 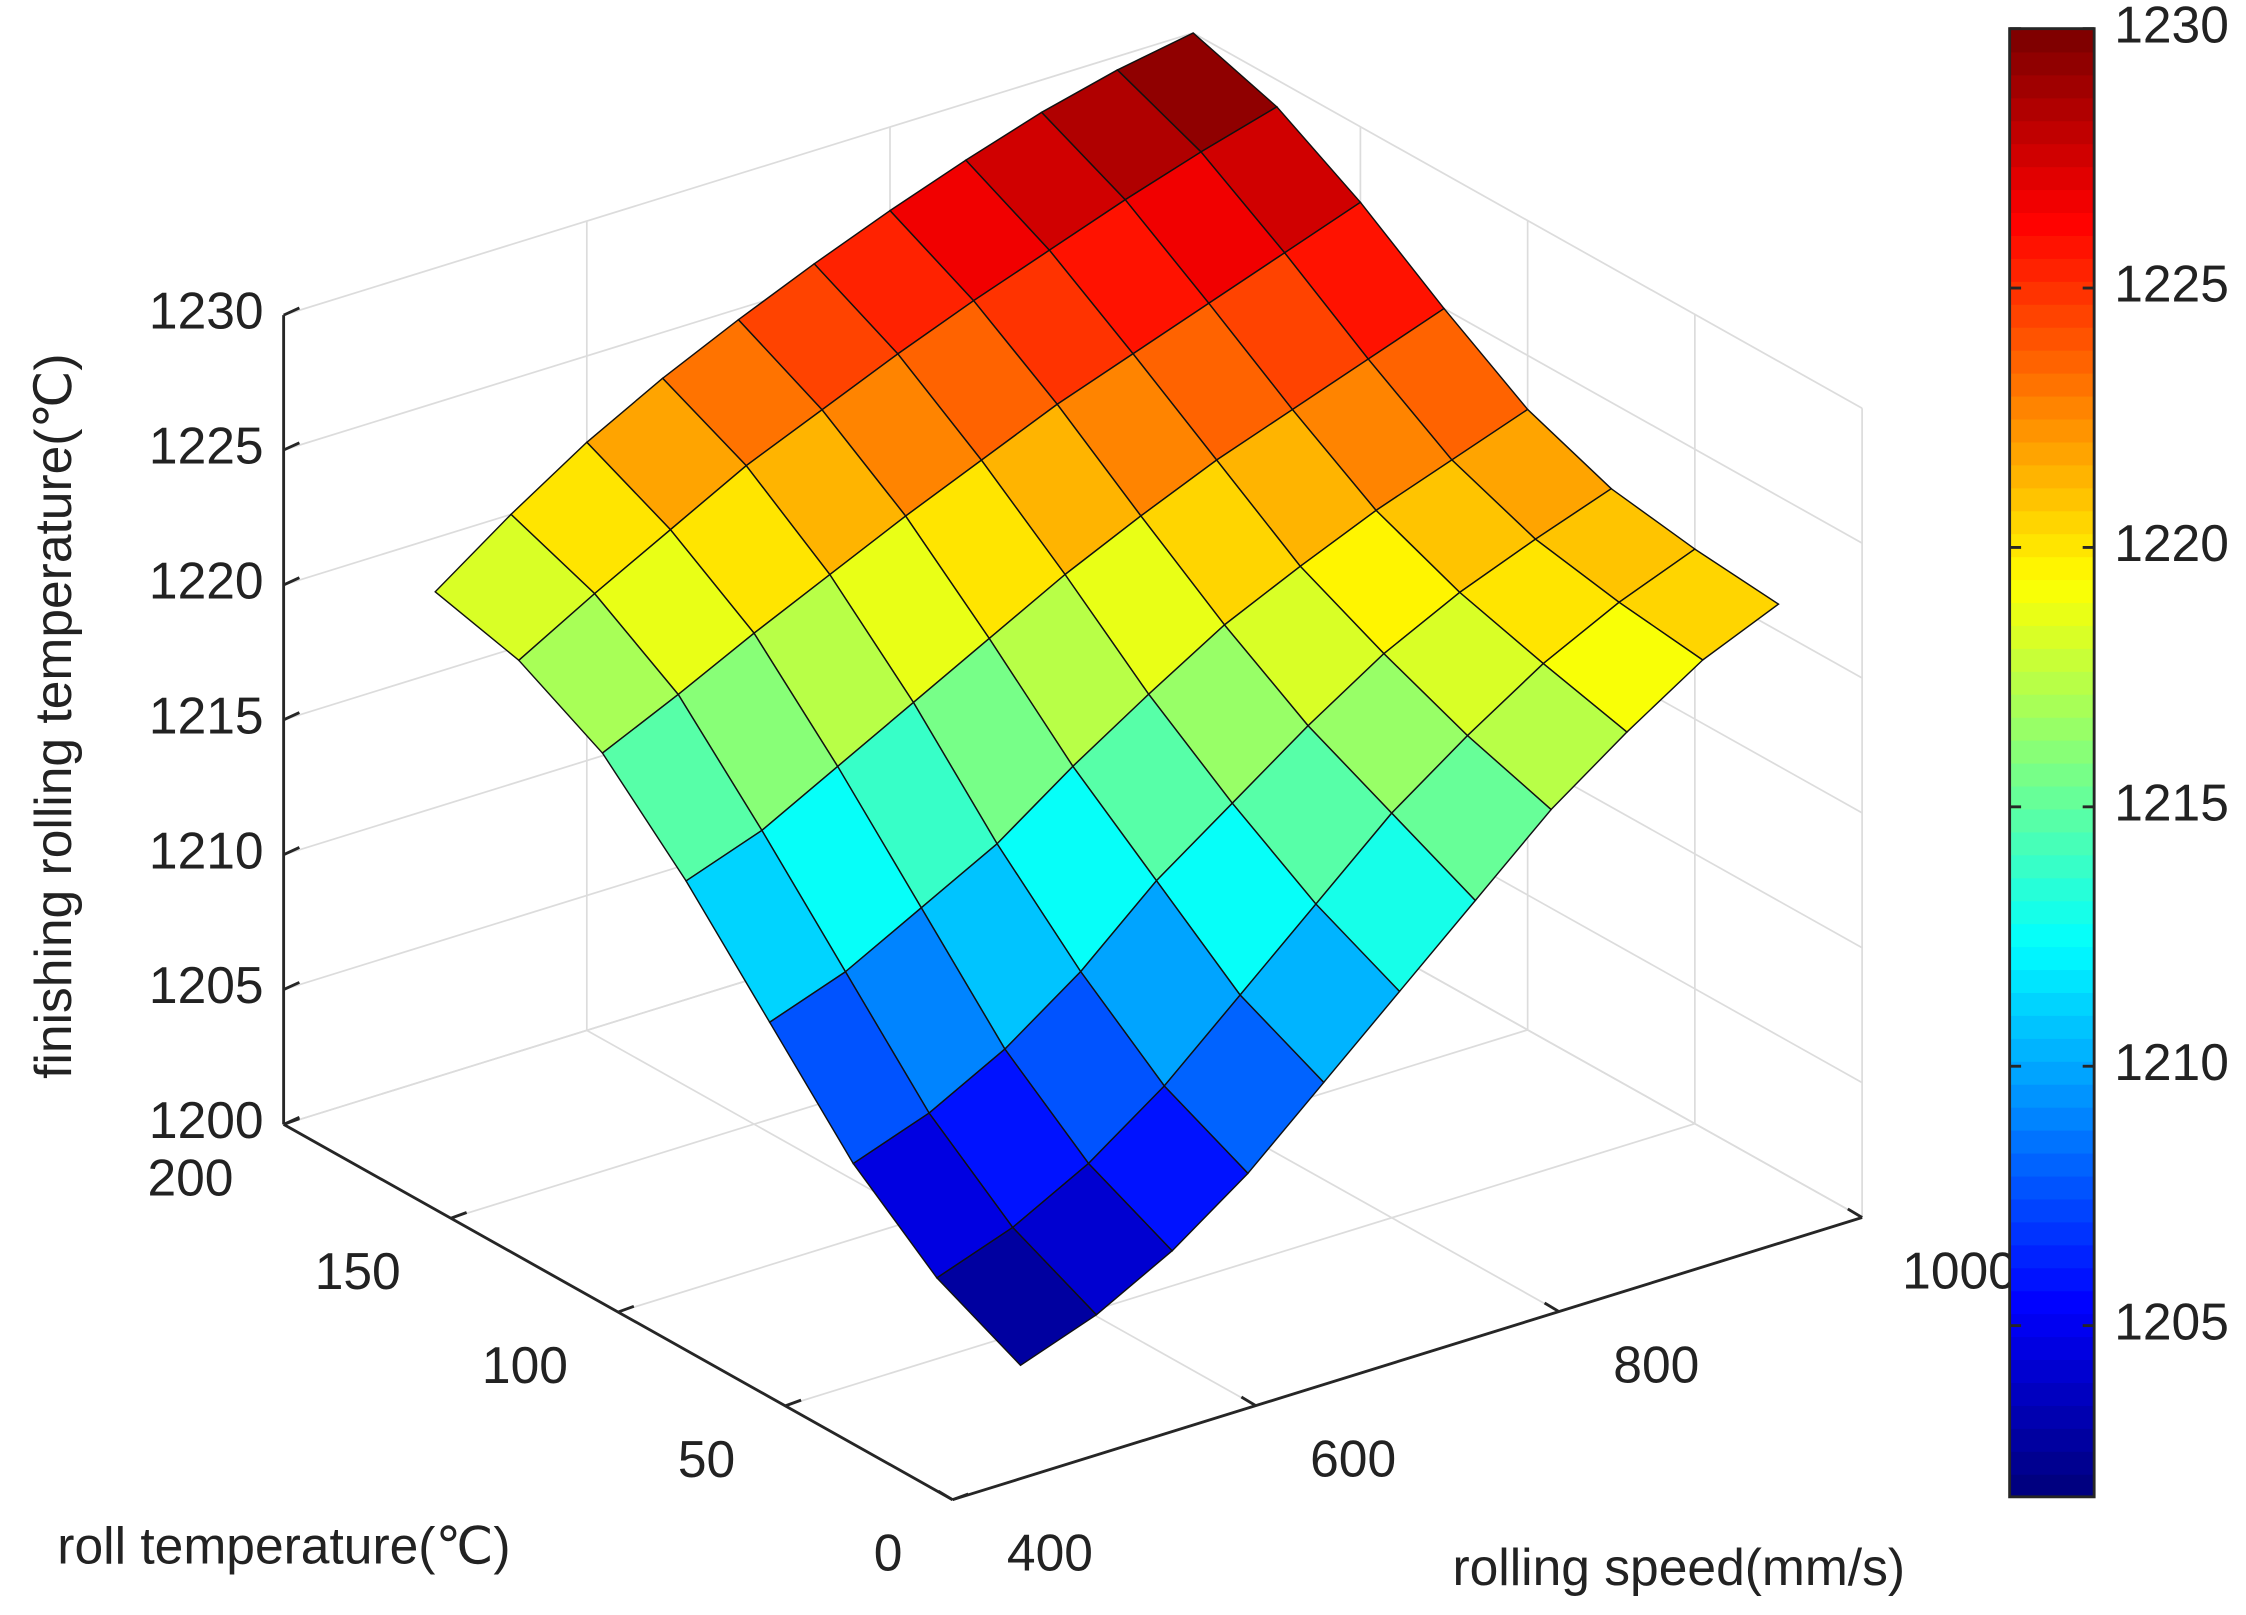 What do you see at coordinates (2171, 1062) in the screenshot?
I see `colorbar-tick-label: 1210` at bounding box center [2171, 1062].